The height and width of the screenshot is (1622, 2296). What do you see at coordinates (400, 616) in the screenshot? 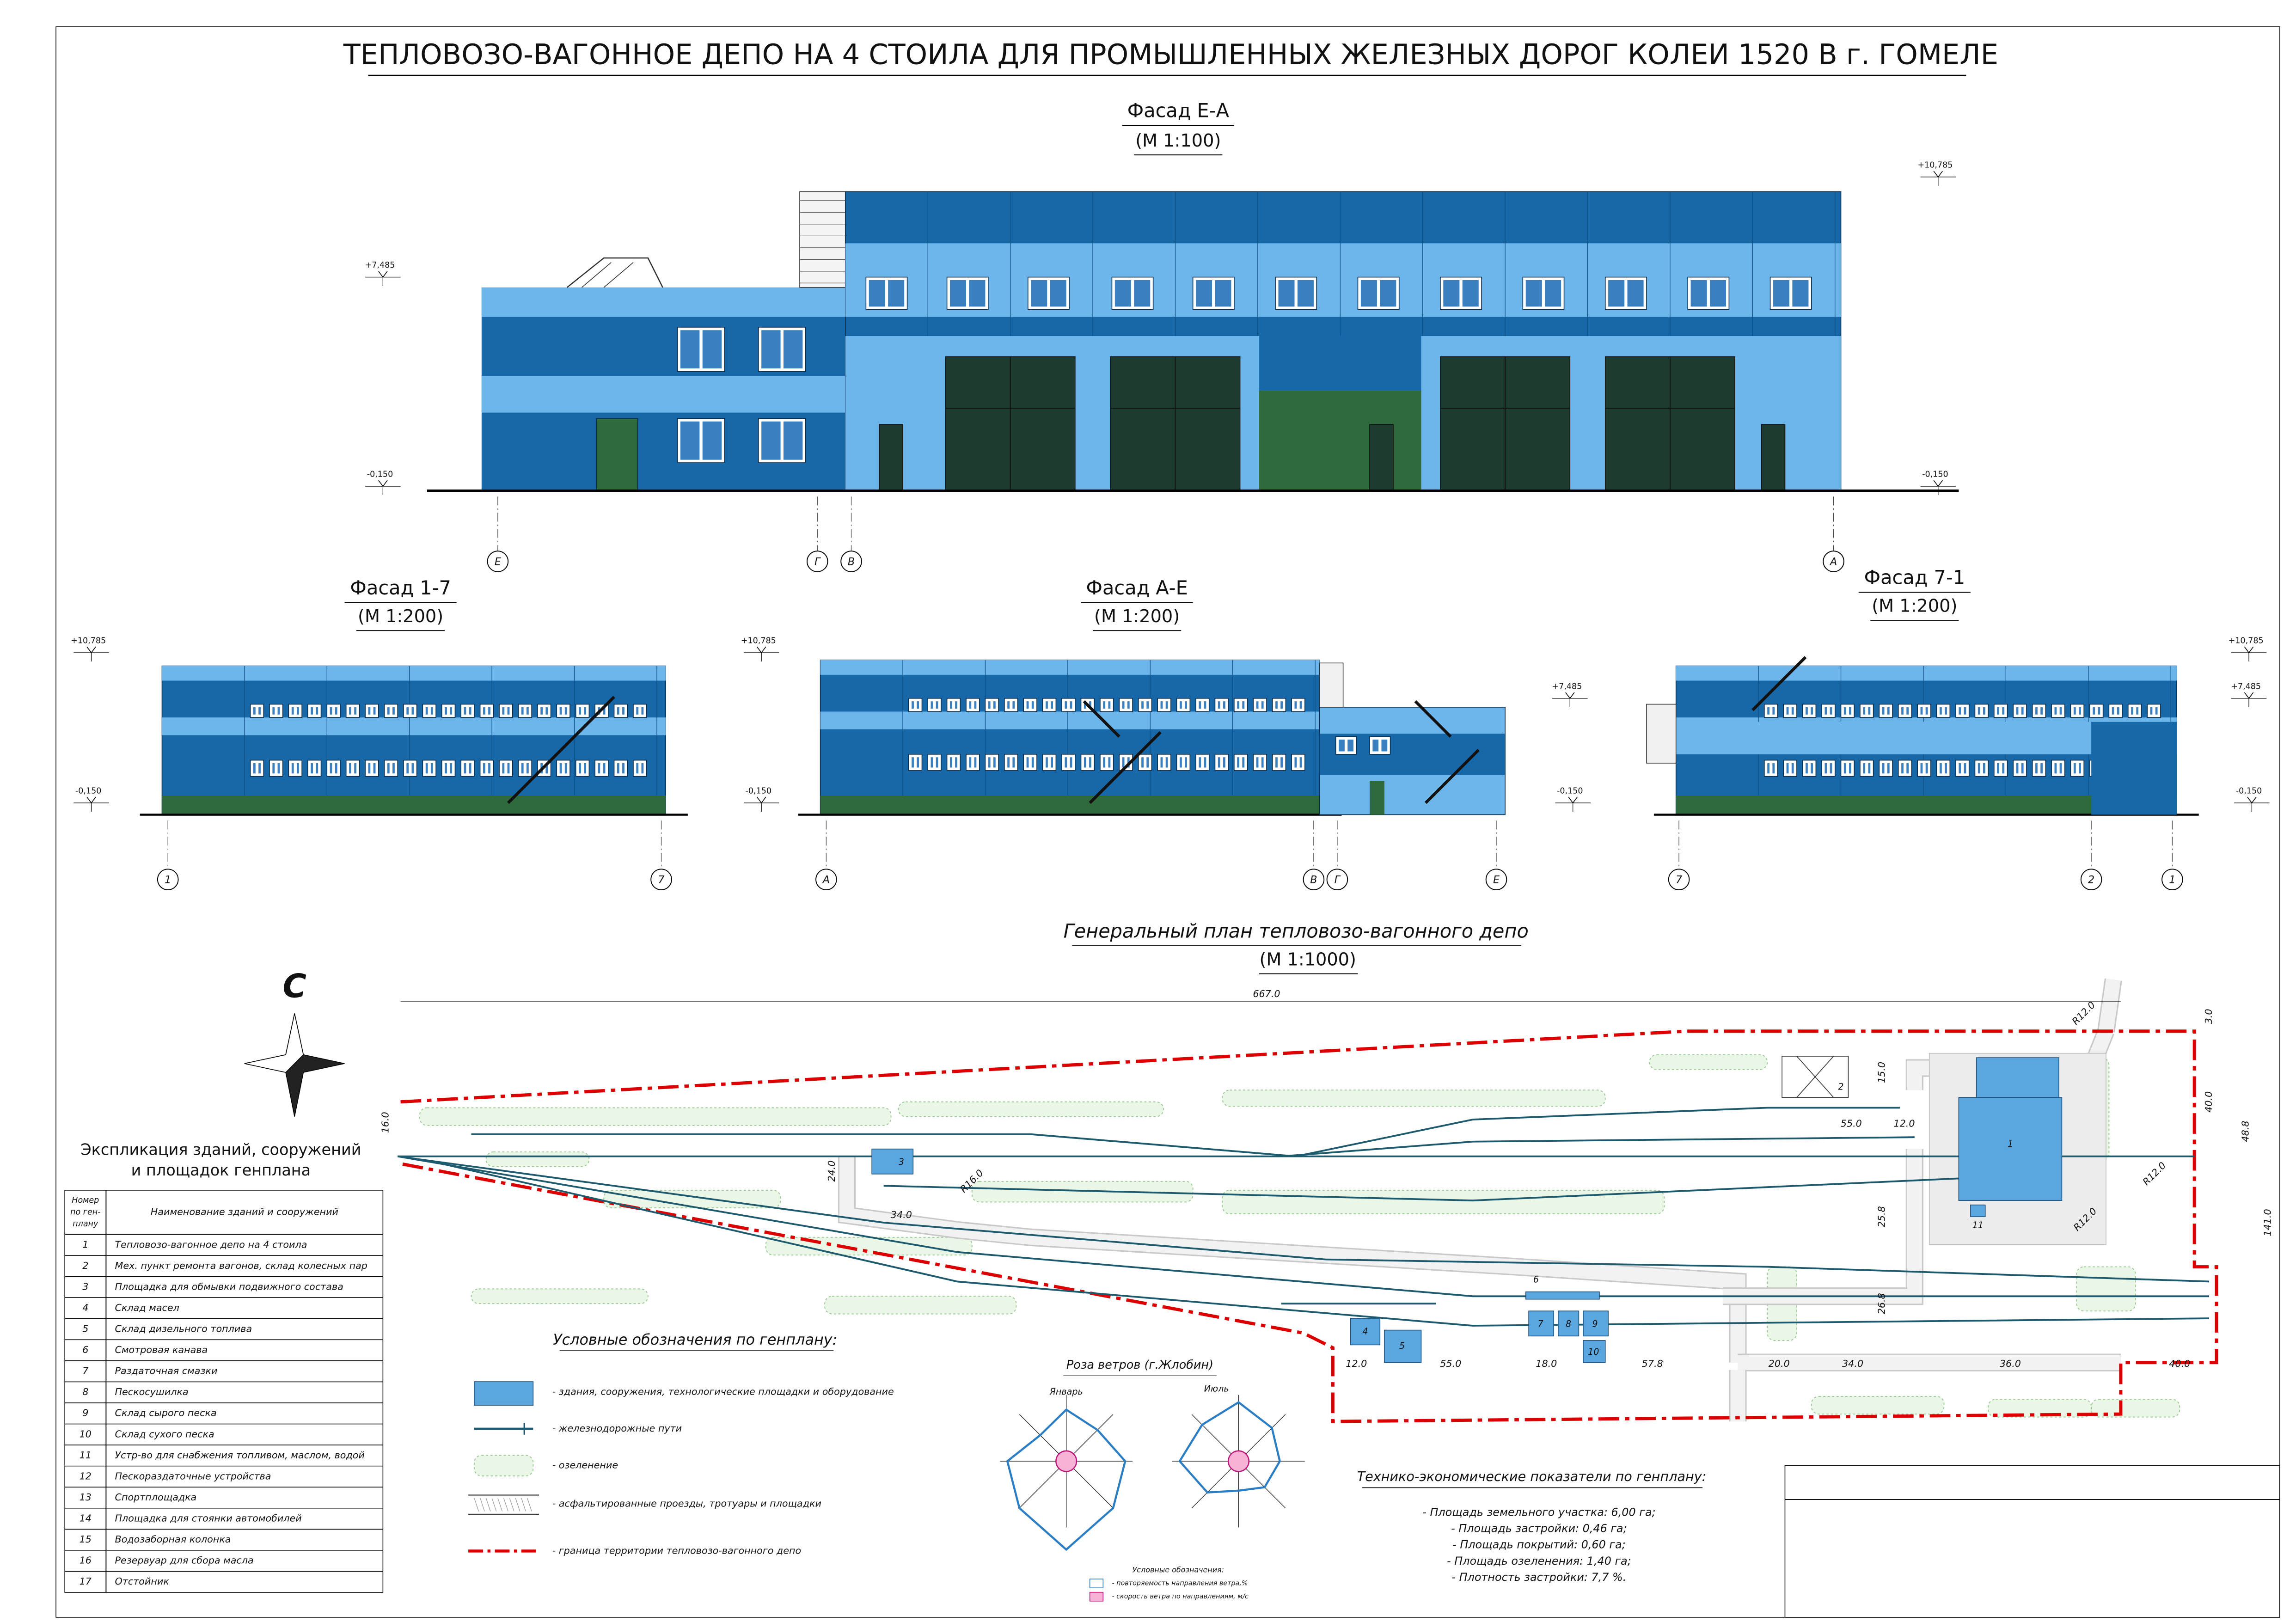
I see `facade-scale: (М 1:200)` at bounding box center [400, 616].